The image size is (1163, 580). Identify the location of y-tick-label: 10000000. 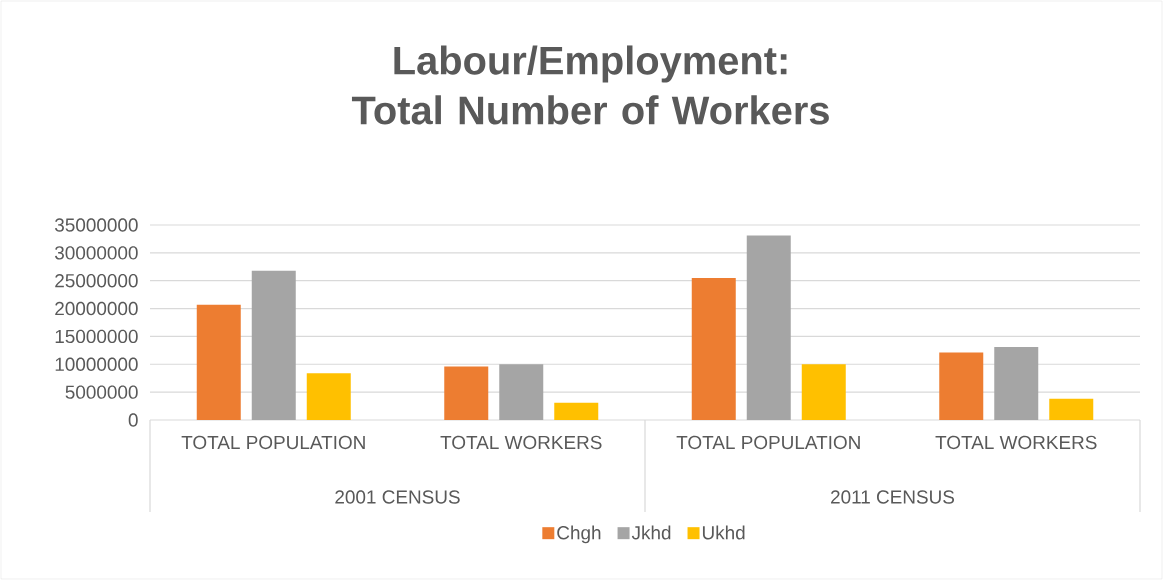
(96, 364).